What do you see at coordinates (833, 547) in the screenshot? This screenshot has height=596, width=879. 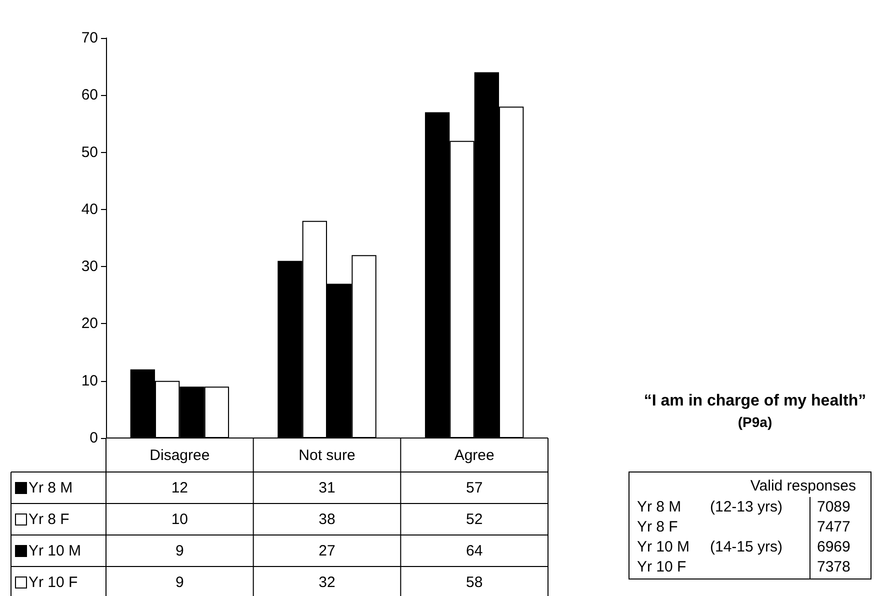 I see `text: 6969` at bounding box center [833, 547].